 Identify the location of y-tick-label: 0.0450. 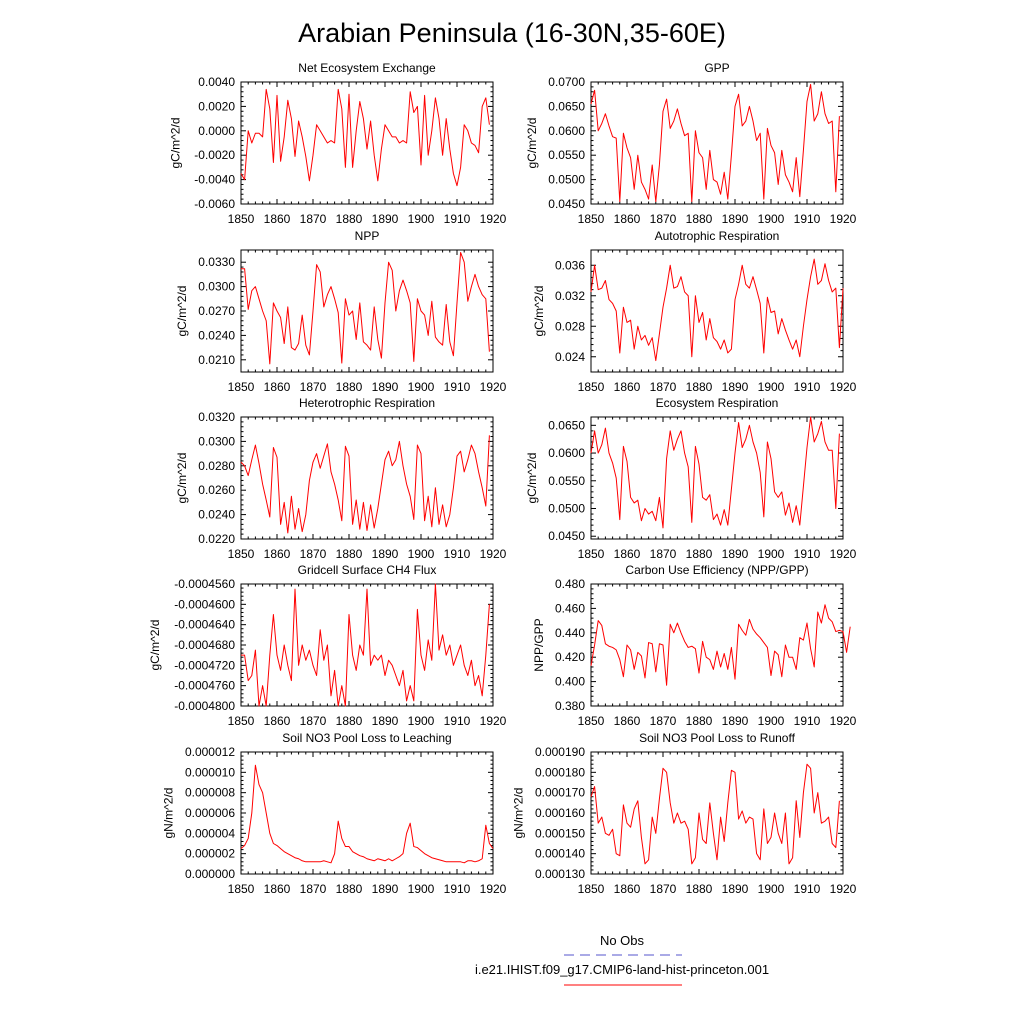
(566, 204).